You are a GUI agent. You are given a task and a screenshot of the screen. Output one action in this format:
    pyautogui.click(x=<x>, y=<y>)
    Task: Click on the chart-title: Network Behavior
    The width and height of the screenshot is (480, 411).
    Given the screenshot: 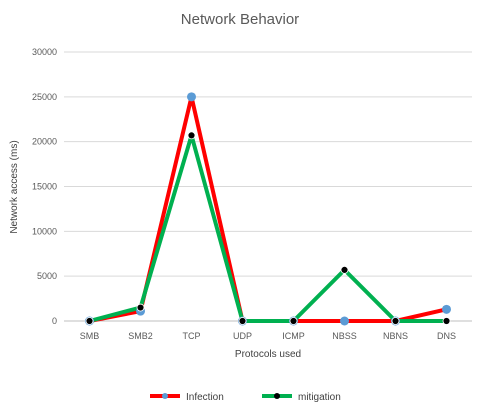 What is the action you would take?
    pyautogui.click(x=240, y=19)
    